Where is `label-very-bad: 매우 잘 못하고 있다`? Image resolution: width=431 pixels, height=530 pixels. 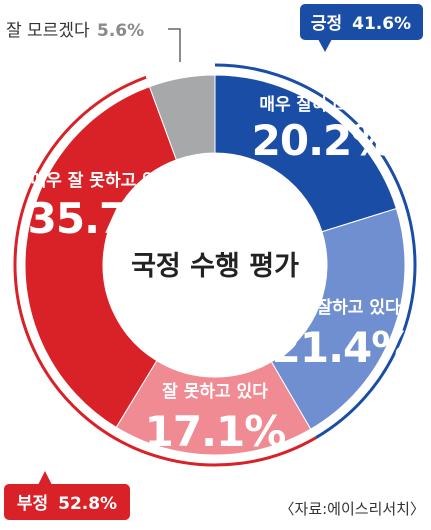
label-very-bad: 매우 잘 못하고 있다 is located at coordinates (102, 180).